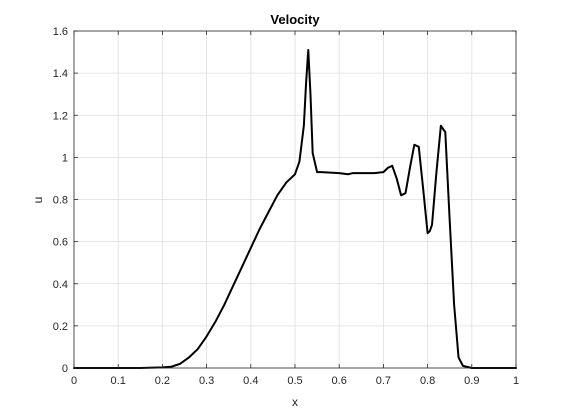 This screenshot has width=570, height=414. Describe the element at coordinates (250, 381) in the screenshot. I see `x-tick-label: 0.4` at that location.